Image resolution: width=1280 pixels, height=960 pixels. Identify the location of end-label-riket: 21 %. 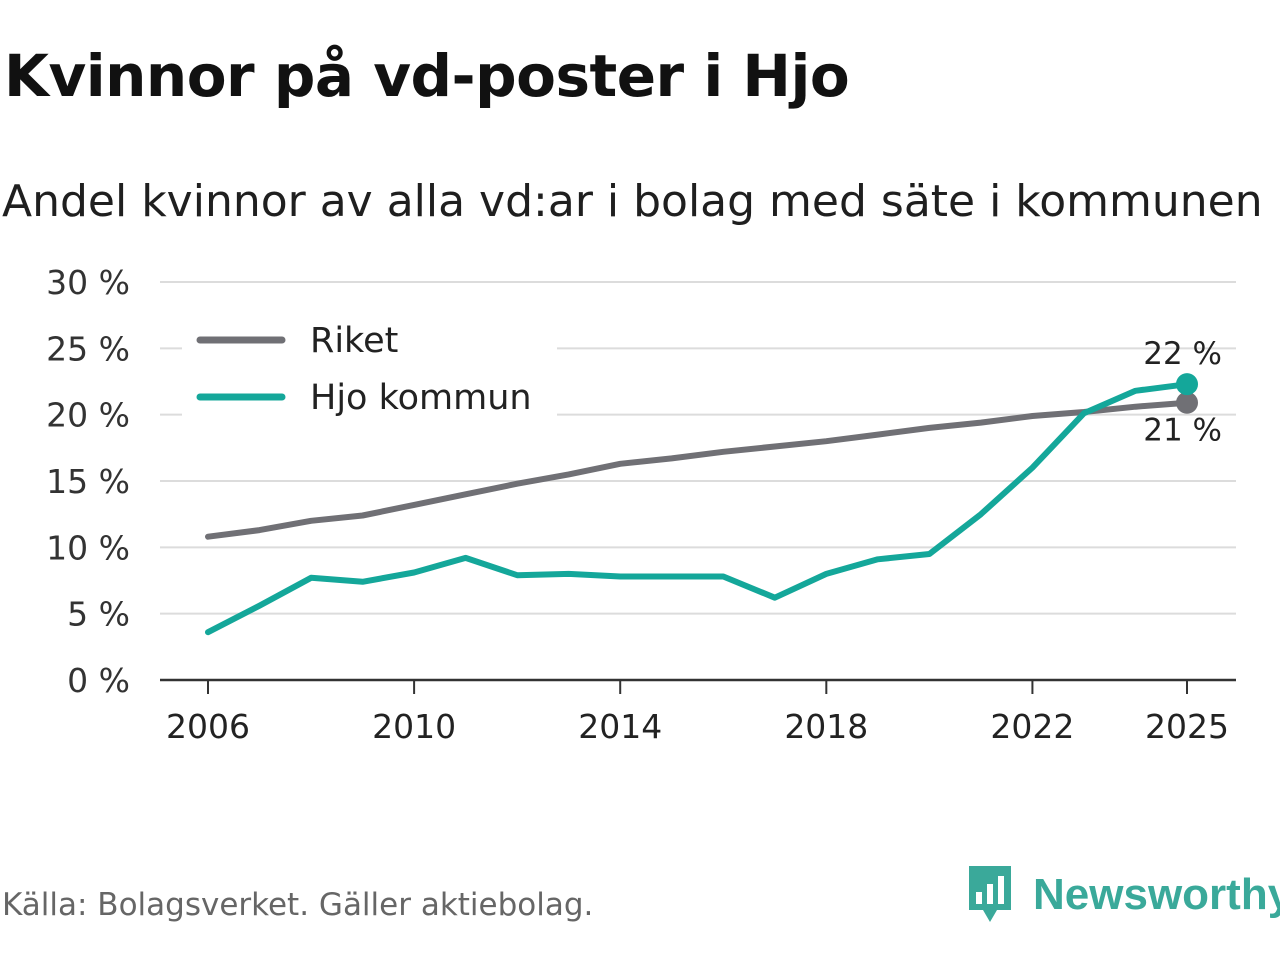
(1182, 431).